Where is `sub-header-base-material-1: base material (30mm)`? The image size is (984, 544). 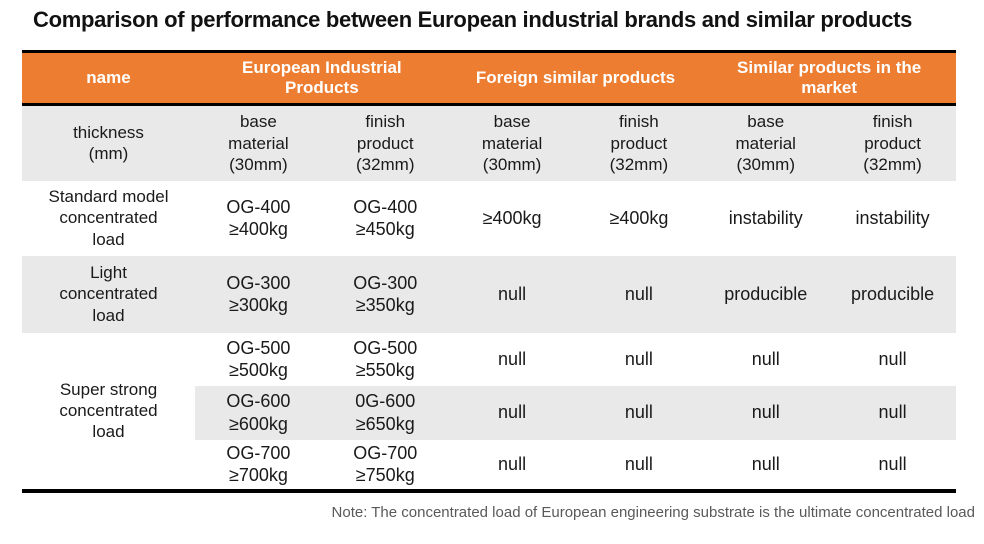
sub-header-base-material-1: base material (30mm) is located at coordinates (258, 142).